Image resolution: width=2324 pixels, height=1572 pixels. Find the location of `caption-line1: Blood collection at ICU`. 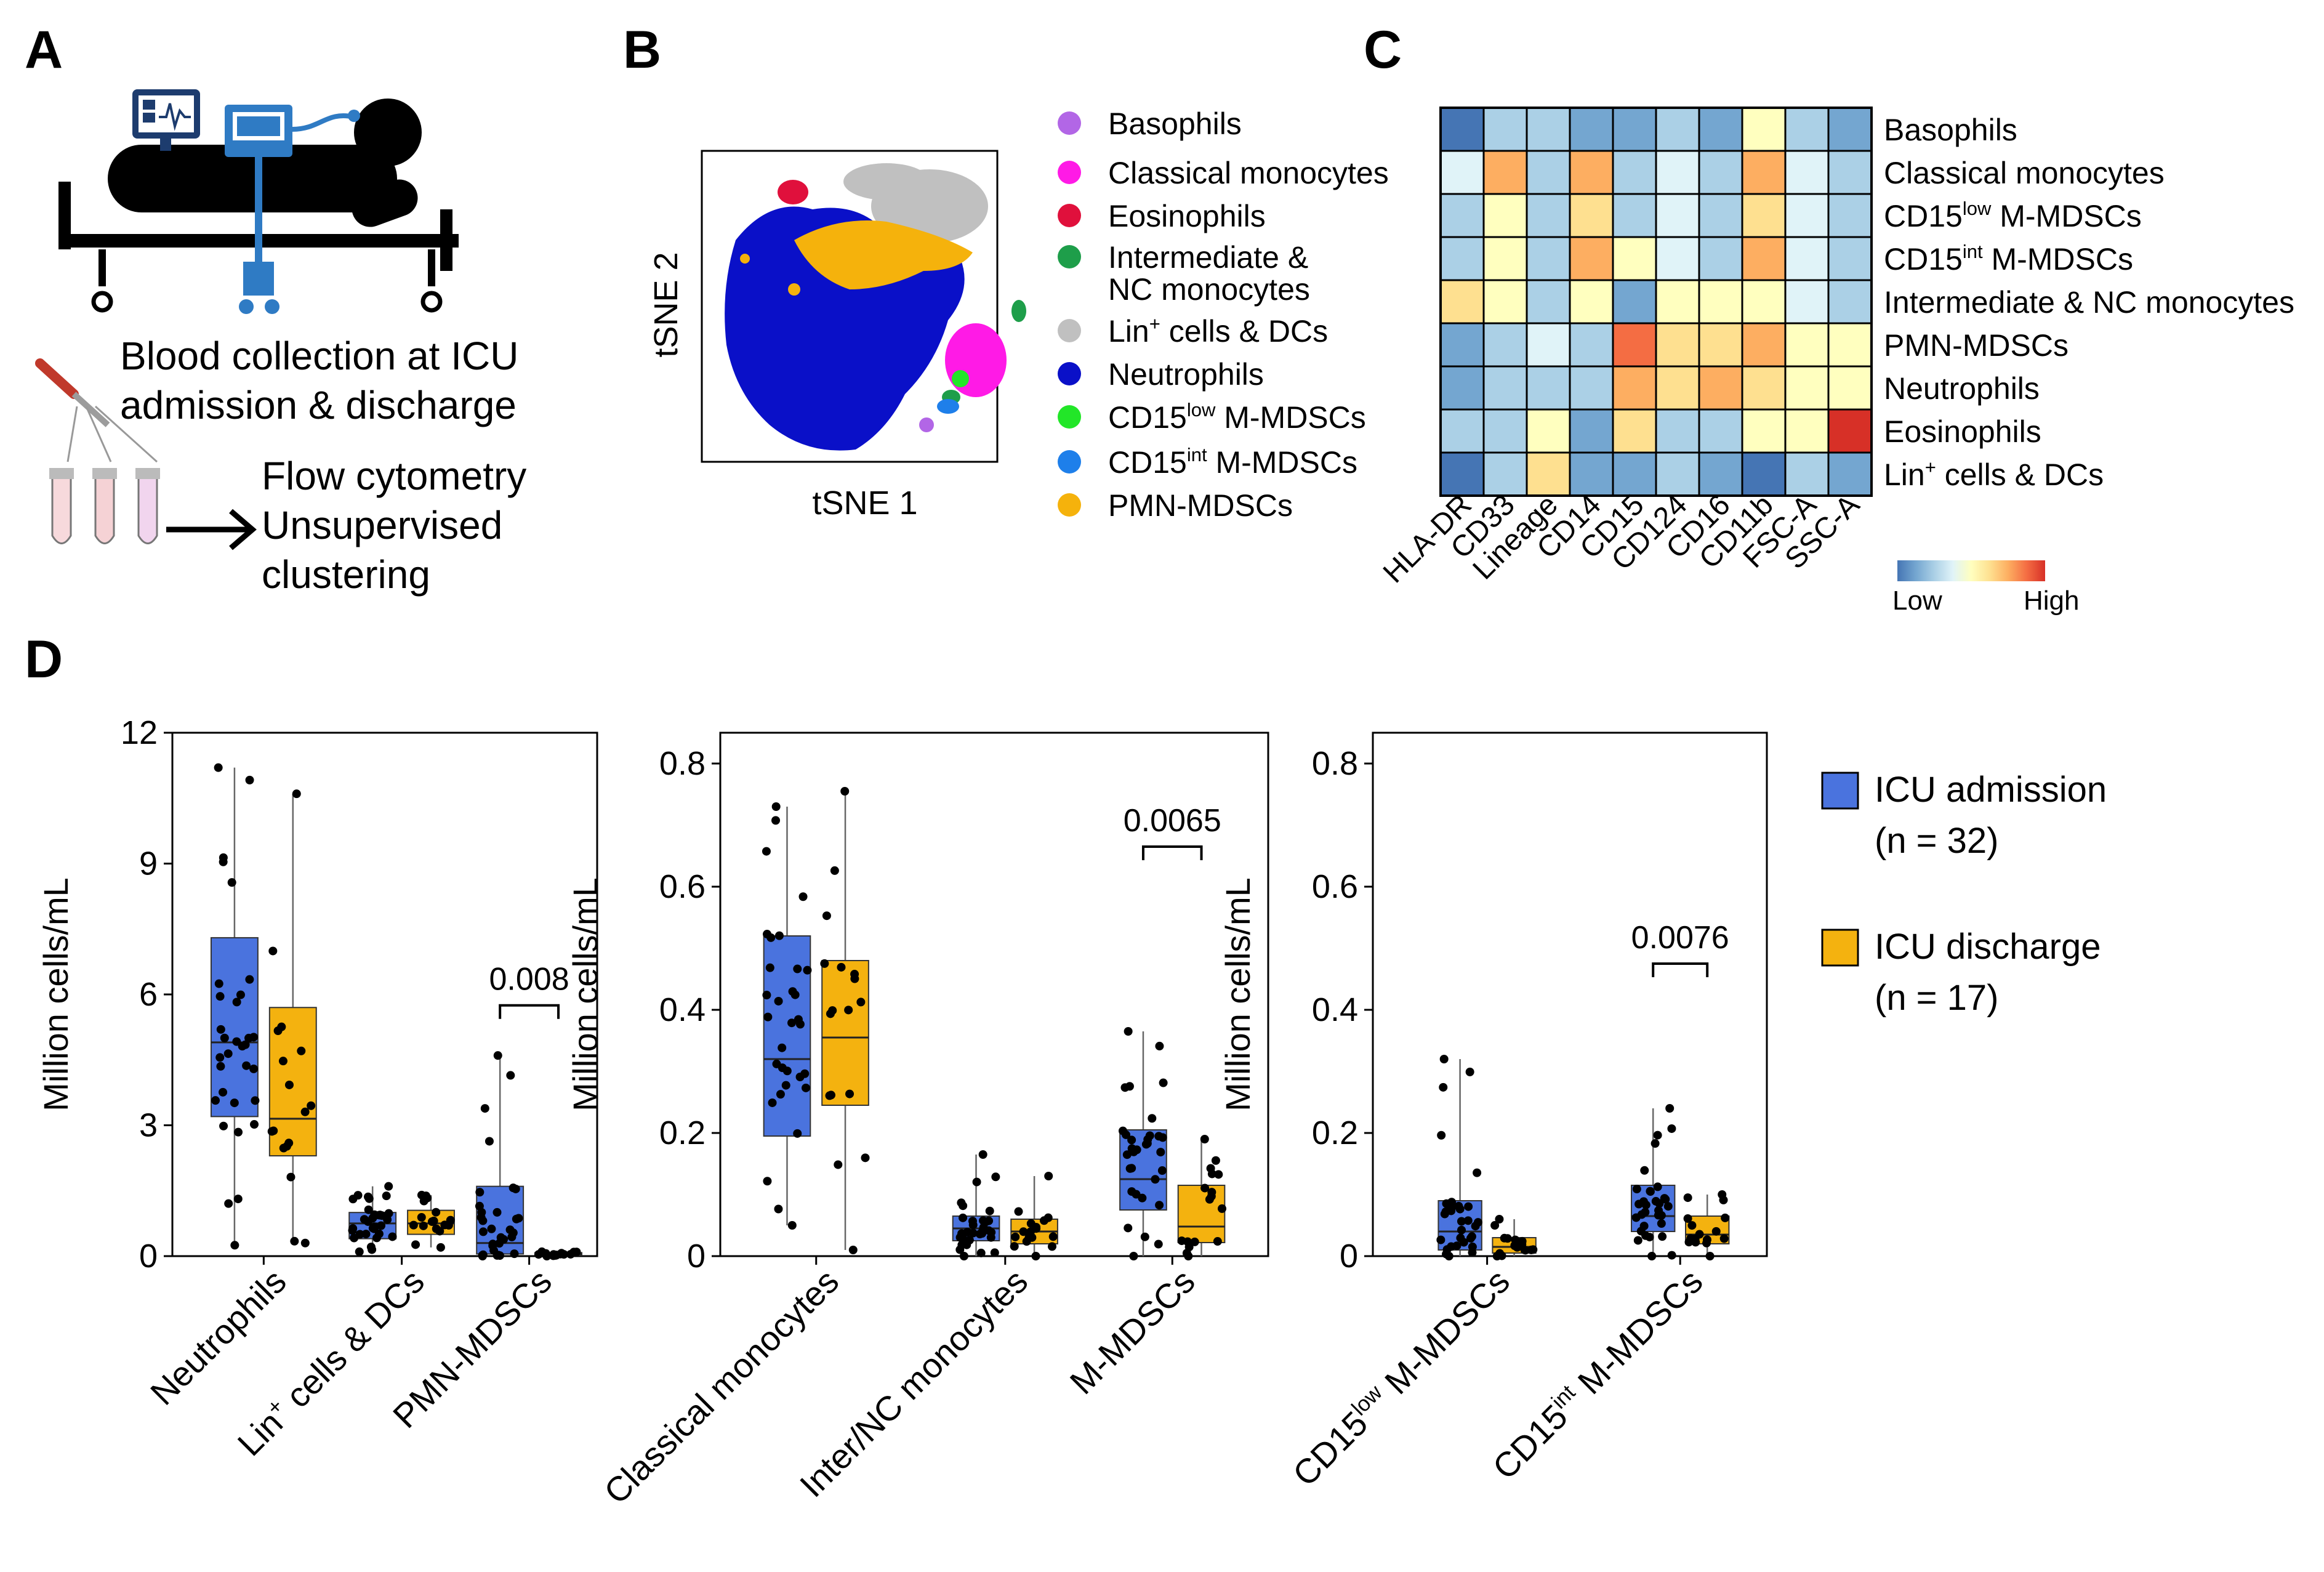

caption-line1: Blood collection at ICU is located at coordinates (319, 356).